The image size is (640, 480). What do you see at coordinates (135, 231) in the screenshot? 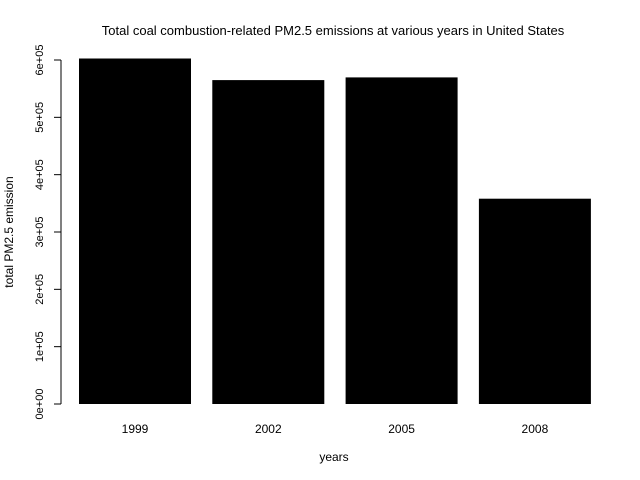
I see `bar-1999` at bounding box center [135, 231].